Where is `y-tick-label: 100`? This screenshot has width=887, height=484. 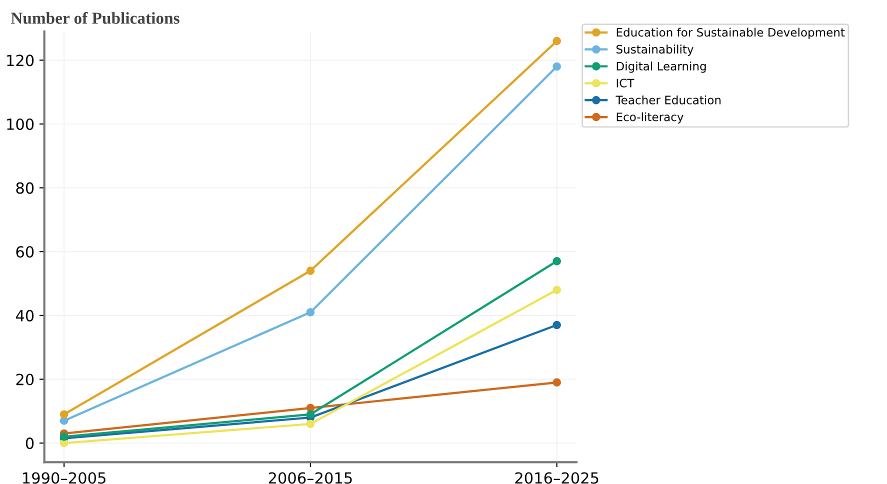 y-tick-label: 100 is located at coordinates (20, 124).